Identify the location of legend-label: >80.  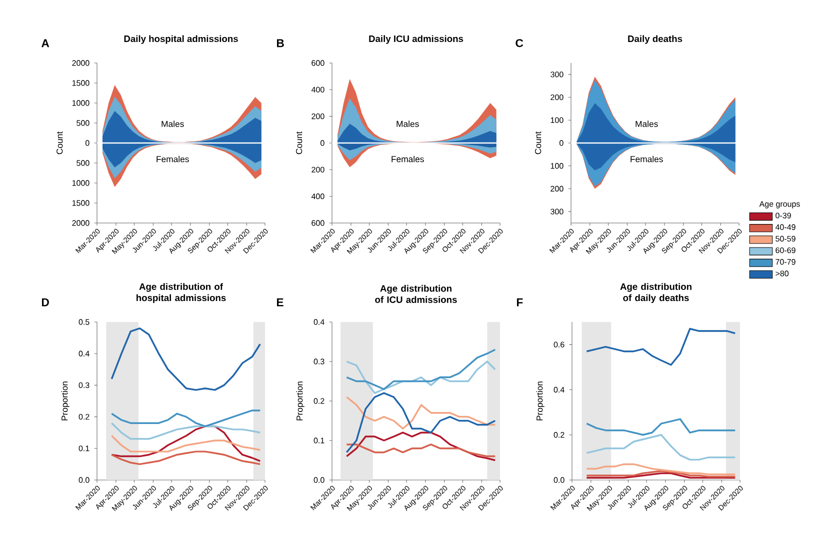
(782, 273).